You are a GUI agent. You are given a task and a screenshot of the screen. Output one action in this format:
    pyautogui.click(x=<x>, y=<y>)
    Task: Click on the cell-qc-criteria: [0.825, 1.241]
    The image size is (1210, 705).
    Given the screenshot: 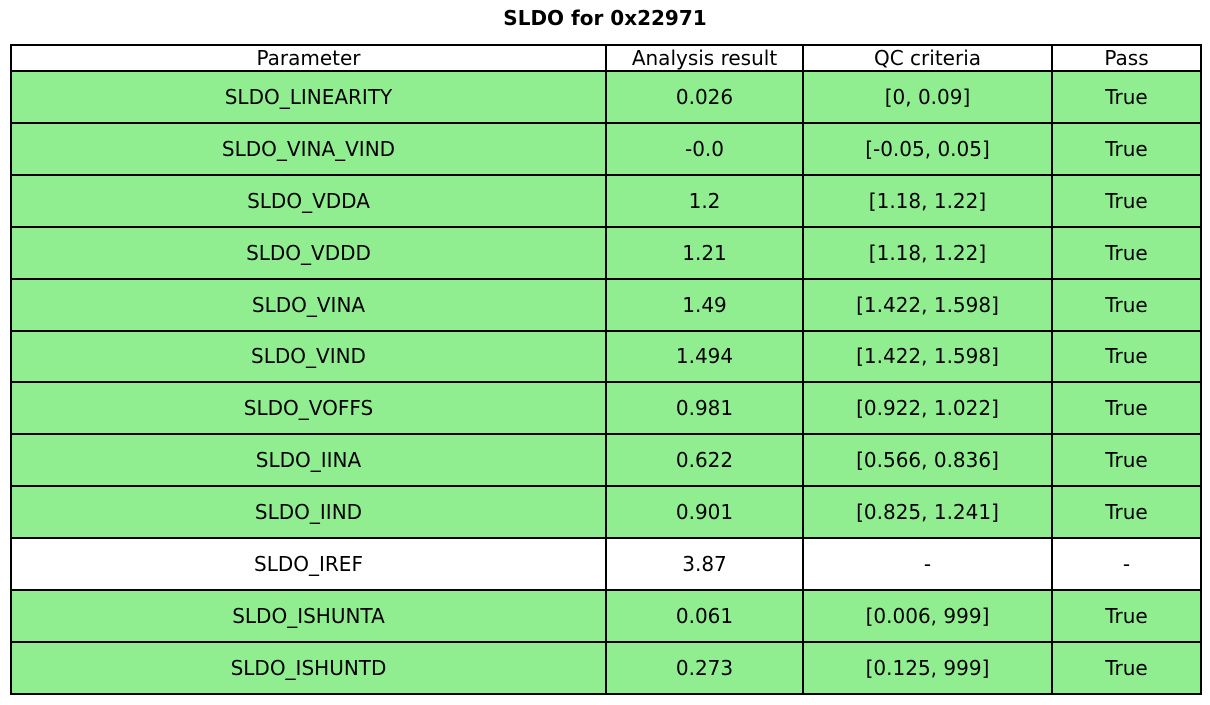 What is the action you would take?
    pyautogui.click(x=927, y=512)
    